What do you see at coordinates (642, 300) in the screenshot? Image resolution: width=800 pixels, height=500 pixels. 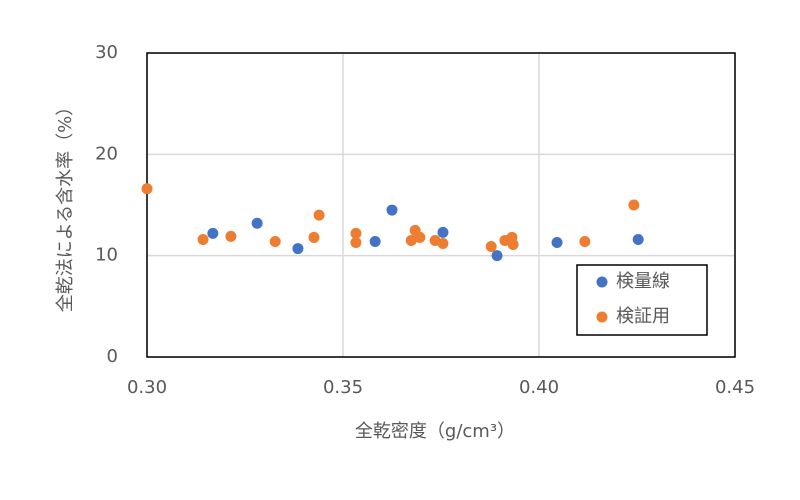 I see `legend-box` at bounding box center [642, 300].